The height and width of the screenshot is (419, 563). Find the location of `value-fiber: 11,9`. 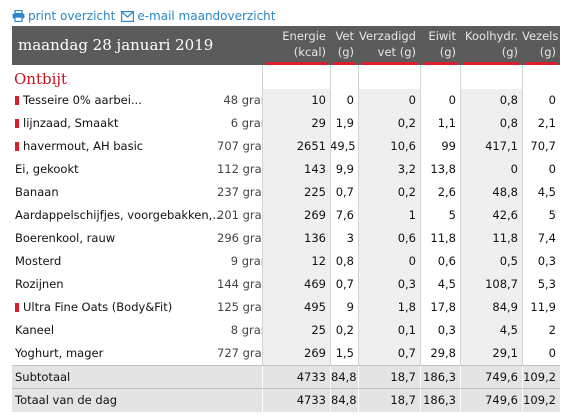

value-fiber: 11,9 is located at coordinates (543, 307).